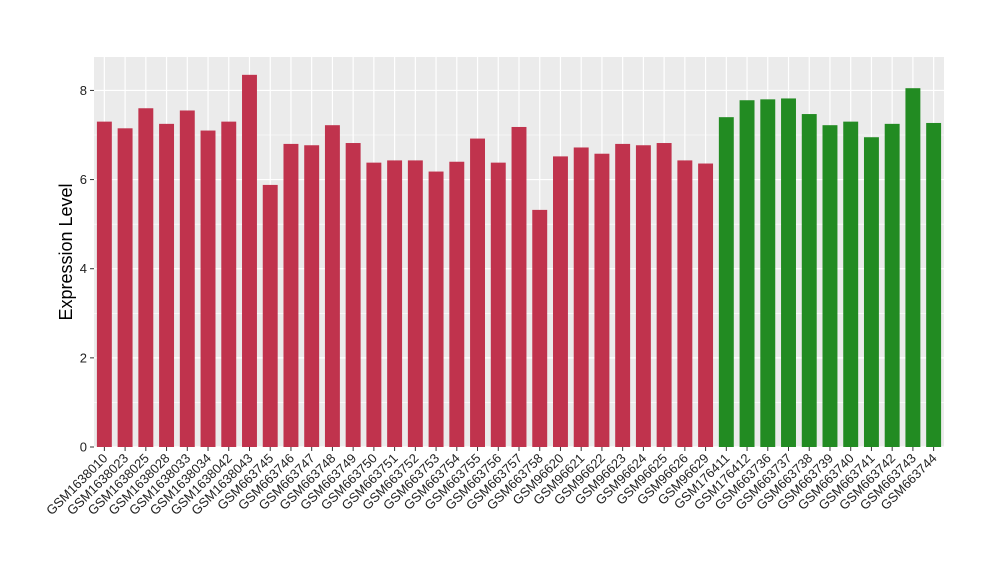 The height and width of the screenshot is (585, 1000). Describe the element at coordinates (83, 447) in the screenshot. I see `y-tick-label: 0` at that location.